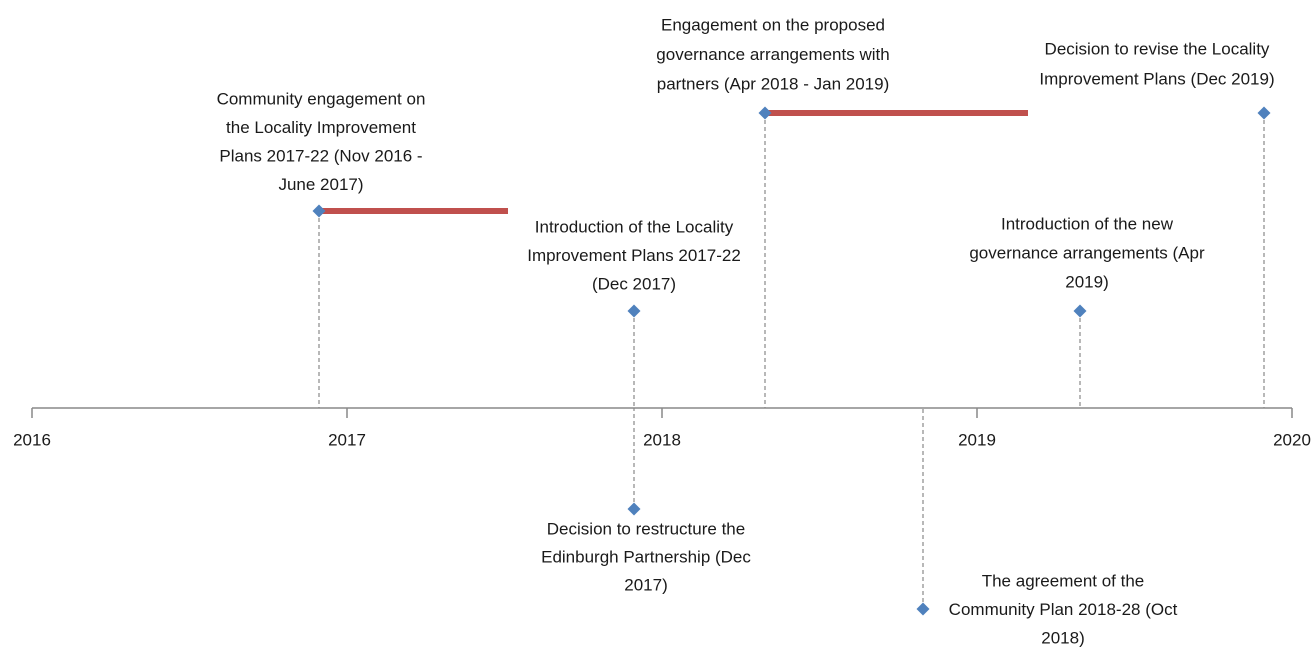 Image resolution: width=1314 pixels, height=648 pixels. I want to click on year-label: 2017, so click(347, 439).